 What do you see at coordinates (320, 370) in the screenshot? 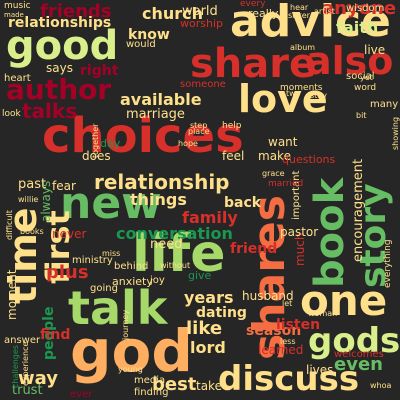
I see `word: lives` at bounding box center [320, 370].